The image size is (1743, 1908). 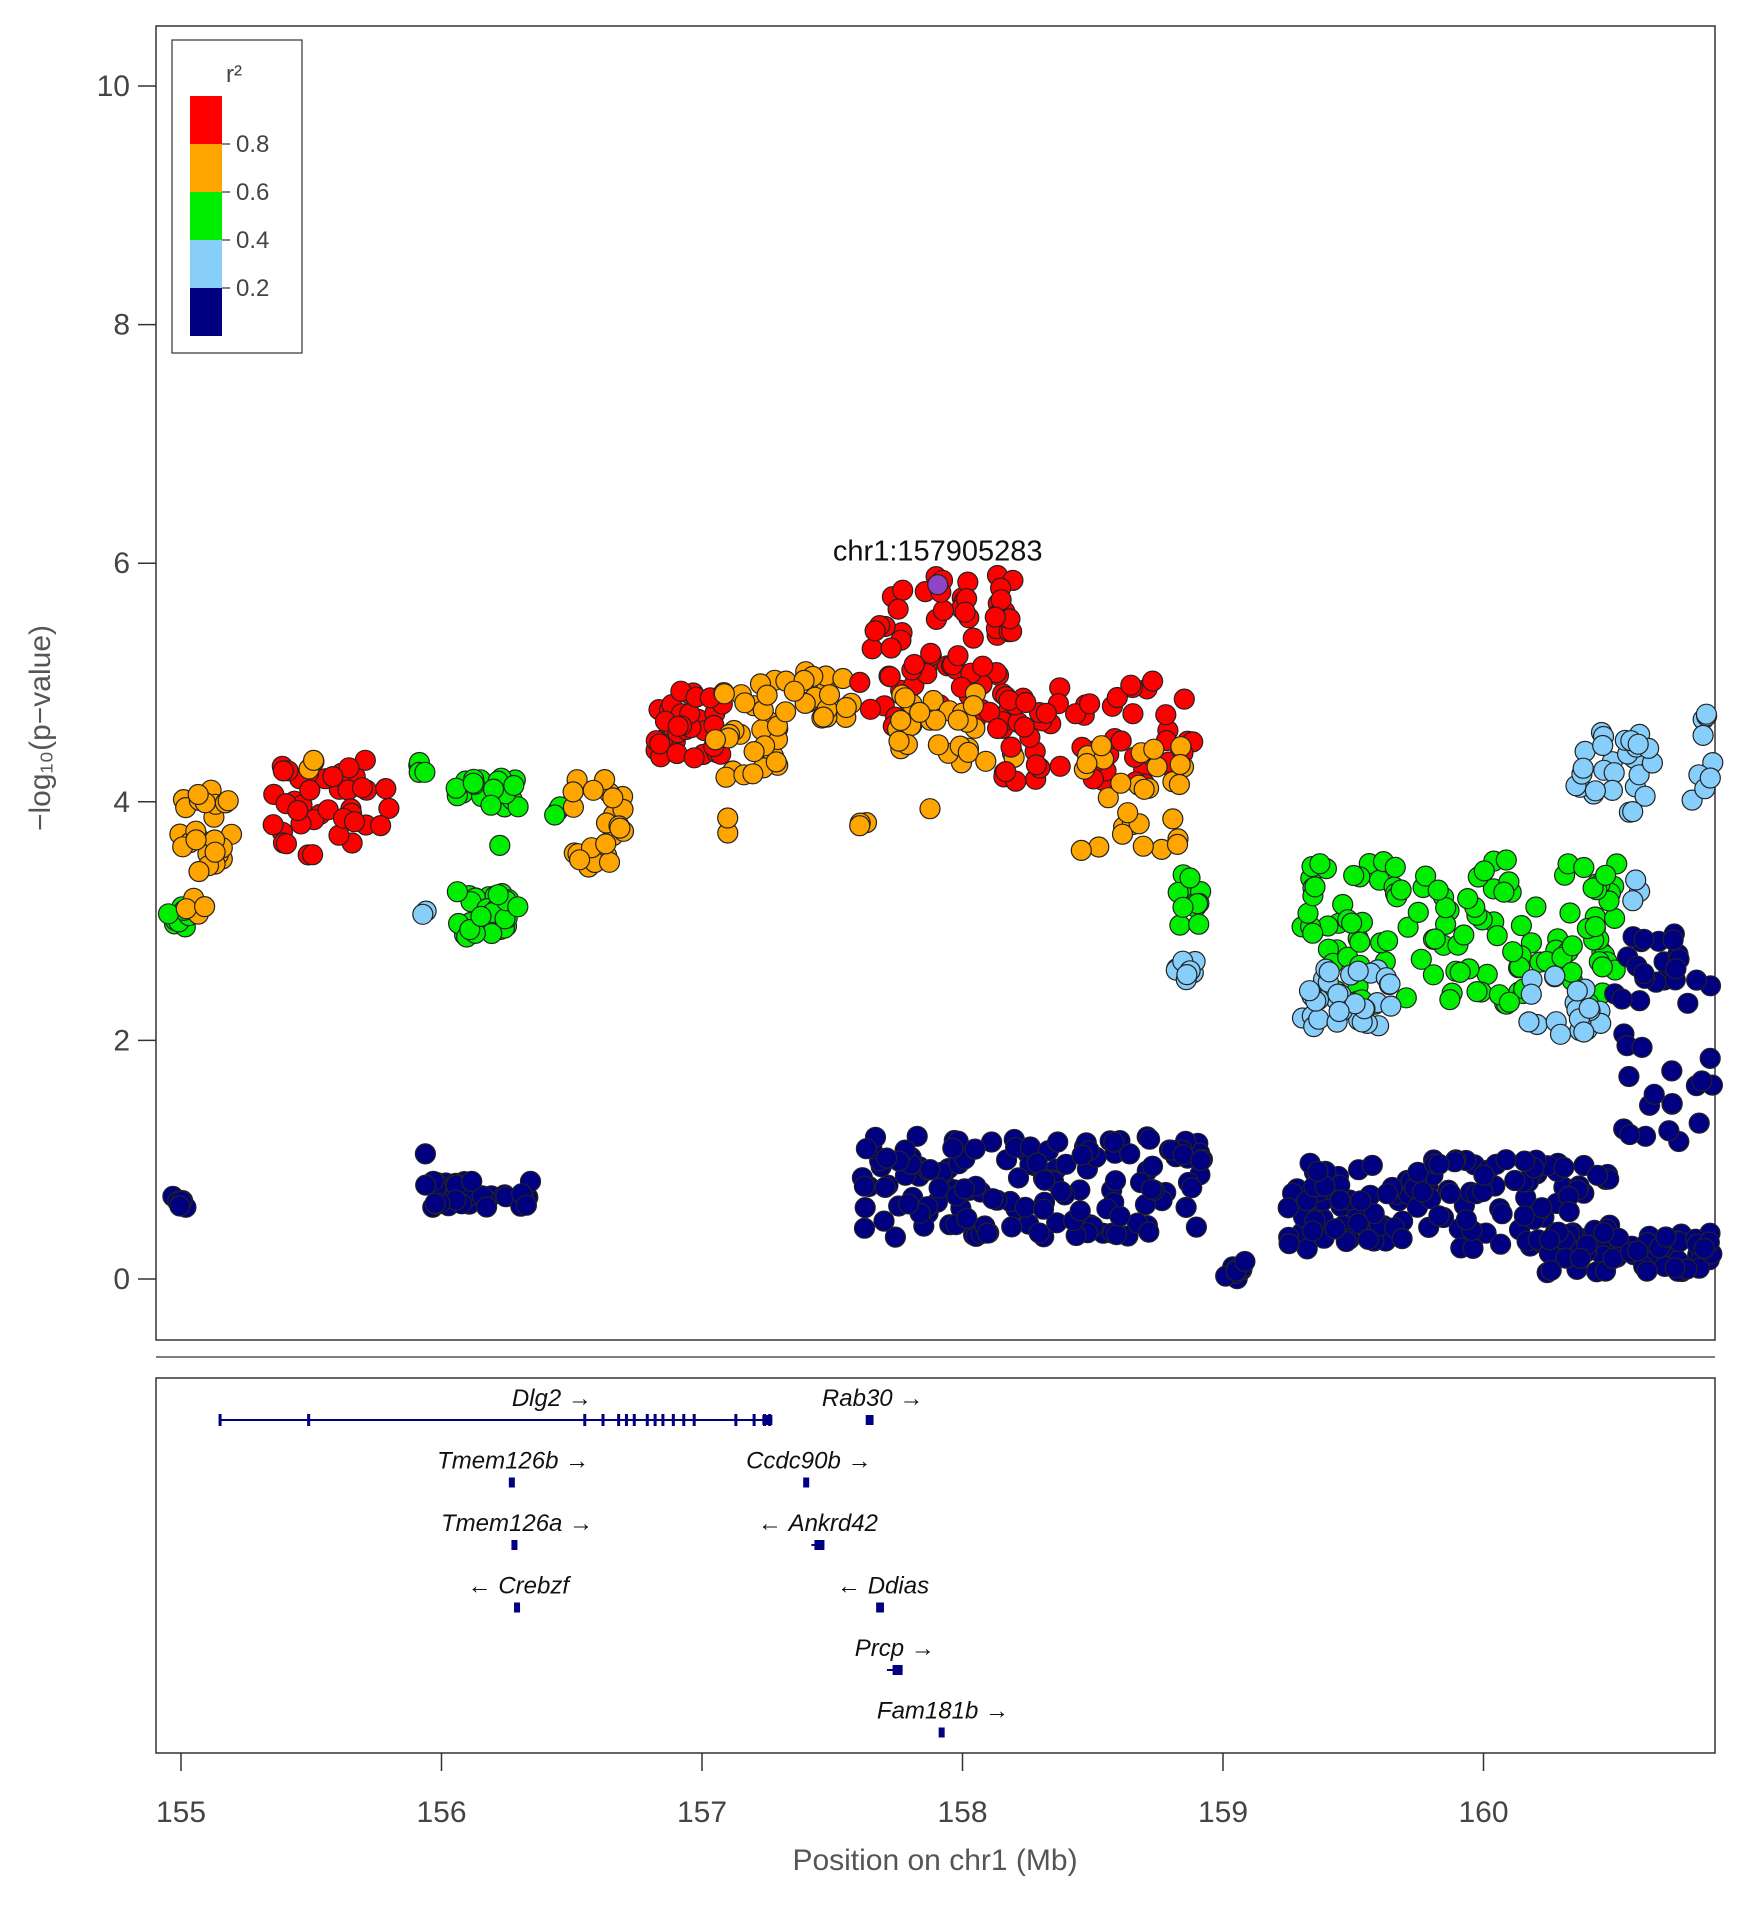 I want to click on y-axis-title: −log₁₀(p−value), so click(x=40, y=728).